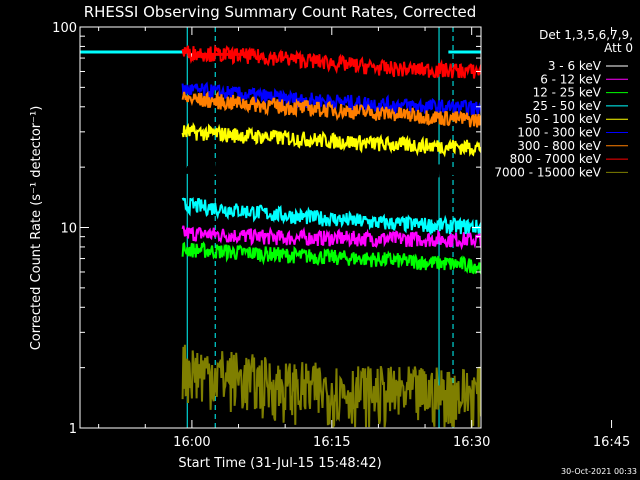  I want to click on legend-entry-label: 50 - 100 keV, so click(563, 119).